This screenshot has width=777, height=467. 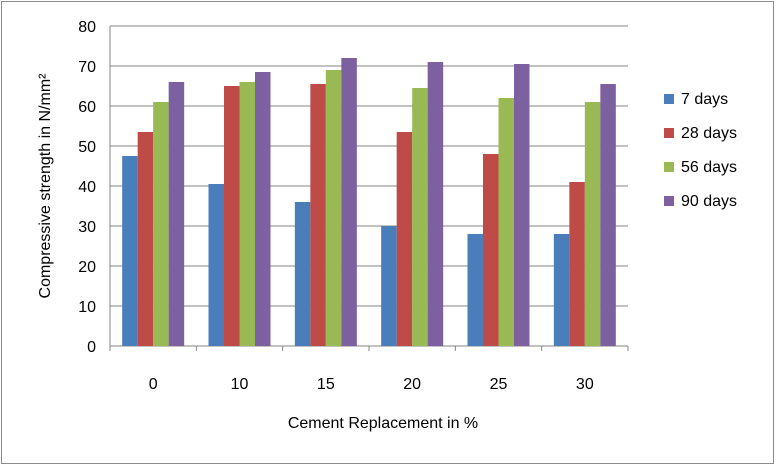 What do you see at coordinates (383, 423) in the screenshot?
I see `x-axis-title: Cement Replacement in %` at bounding box center [383, 423].